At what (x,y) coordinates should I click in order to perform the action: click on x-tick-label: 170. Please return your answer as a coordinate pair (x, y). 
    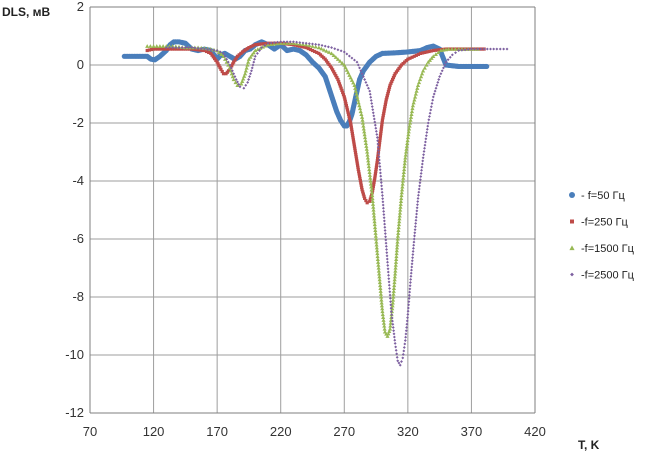
    Looking at the image, I should click on (217, 431).